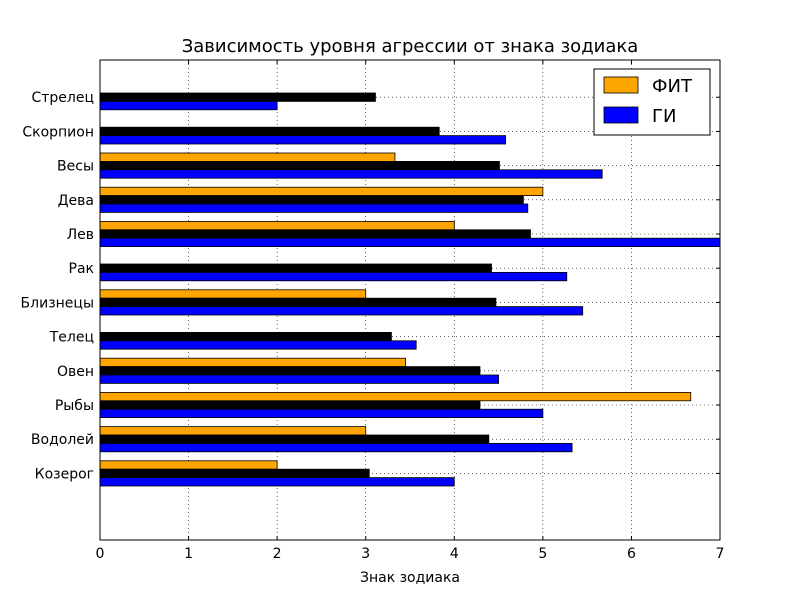  I want to click on x-tick-label: 7, so click(720, 554).